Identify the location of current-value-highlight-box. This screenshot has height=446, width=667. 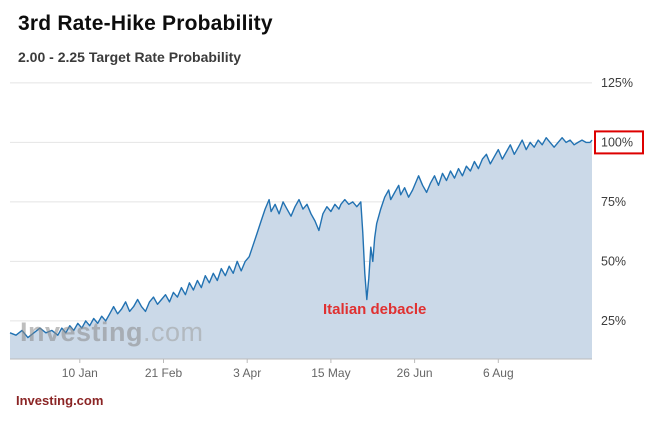
(619, 142).